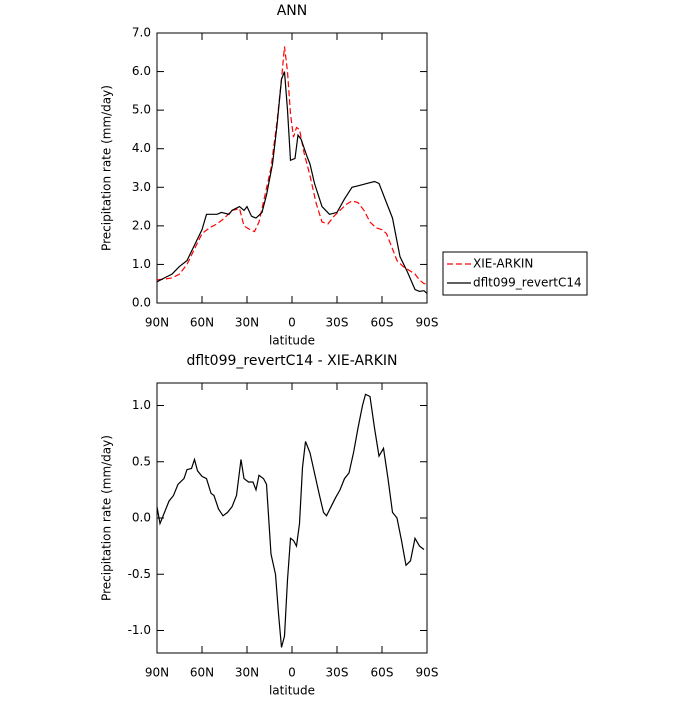 The image size is (700, 704). What do you see at coordinates (141, 225) in the screenshot?
I see `y-tick-label: 2.0` at bounding box center [141, 225].